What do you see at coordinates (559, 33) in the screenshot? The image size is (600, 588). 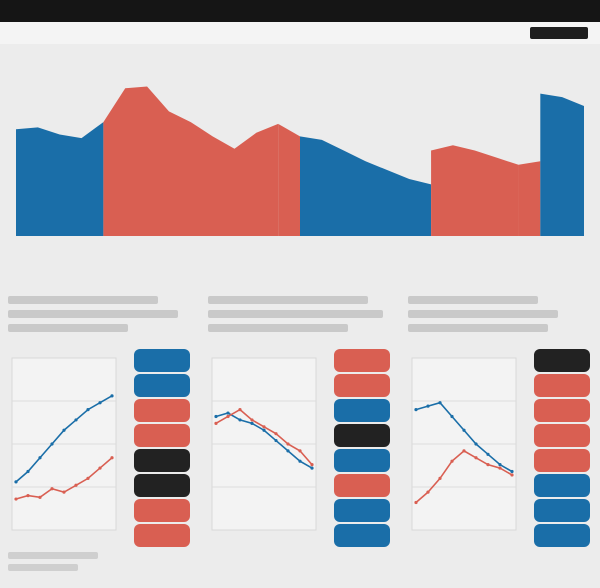 I see `share-button` at bounding box center [559, 33].